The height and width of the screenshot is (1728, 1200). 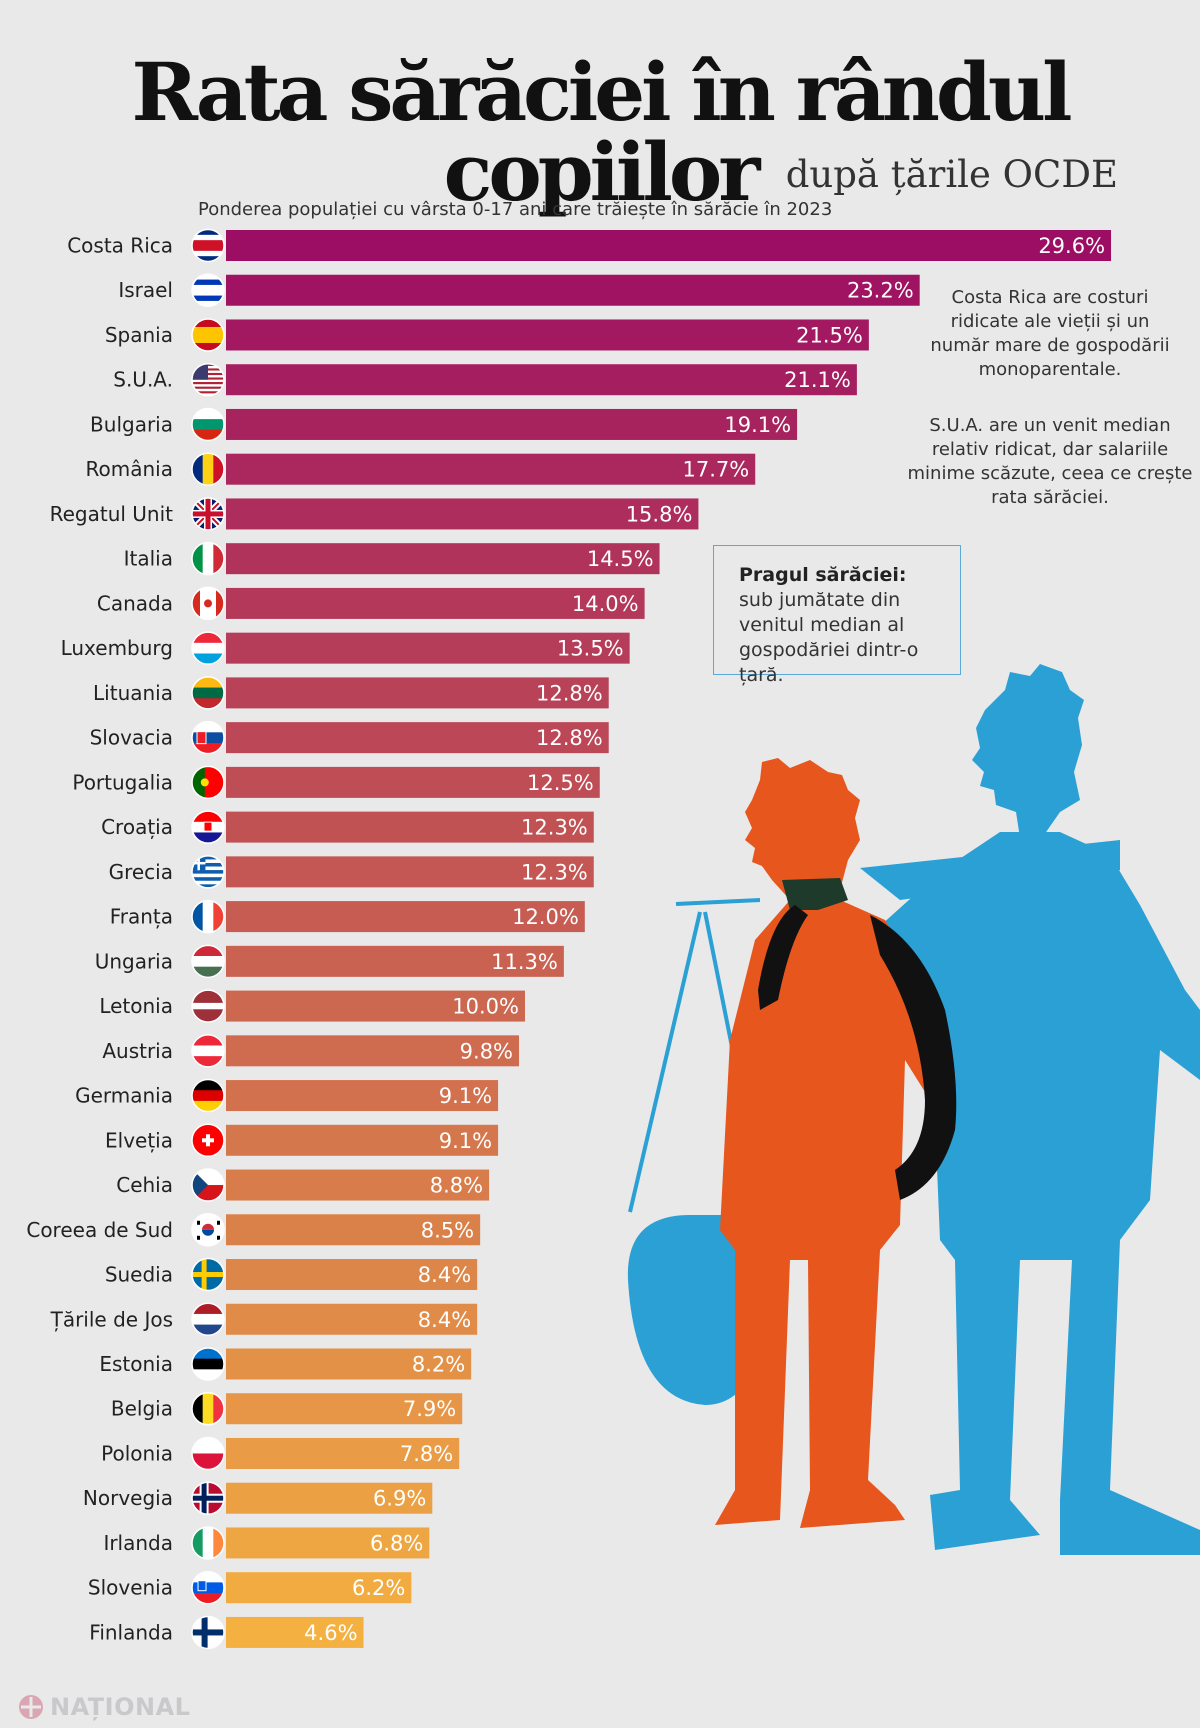 What do you see at coordinates (208, 335) in the screenshot?
I see `flag-spain-icon` at bounding box center [208, 335].